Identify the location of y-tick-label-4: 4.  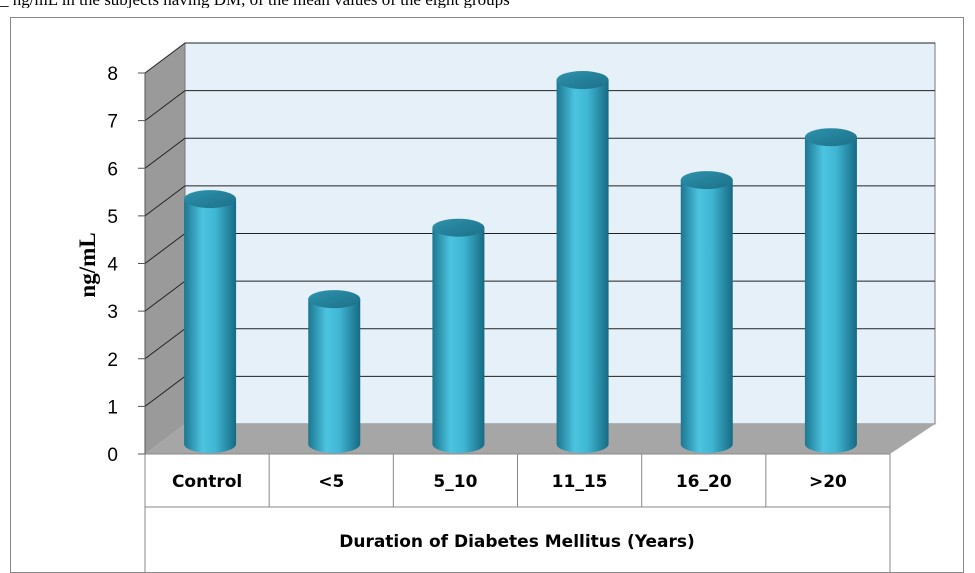
(112, 265).